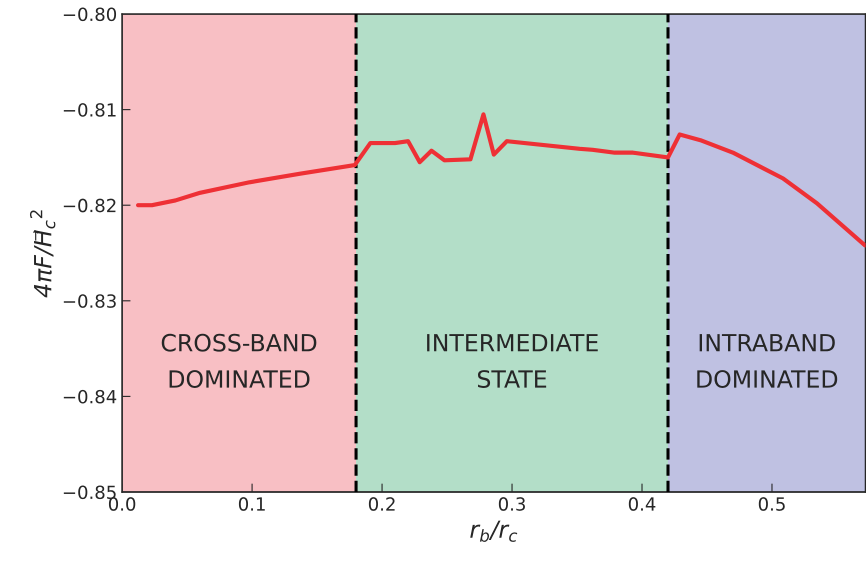 The image size is (866, 561). Describe the element at coordinates (43, 254) in the screenshot. I see `y-axis-title: 4πF/H⃗$_{c}$$^{2}$` at that location.